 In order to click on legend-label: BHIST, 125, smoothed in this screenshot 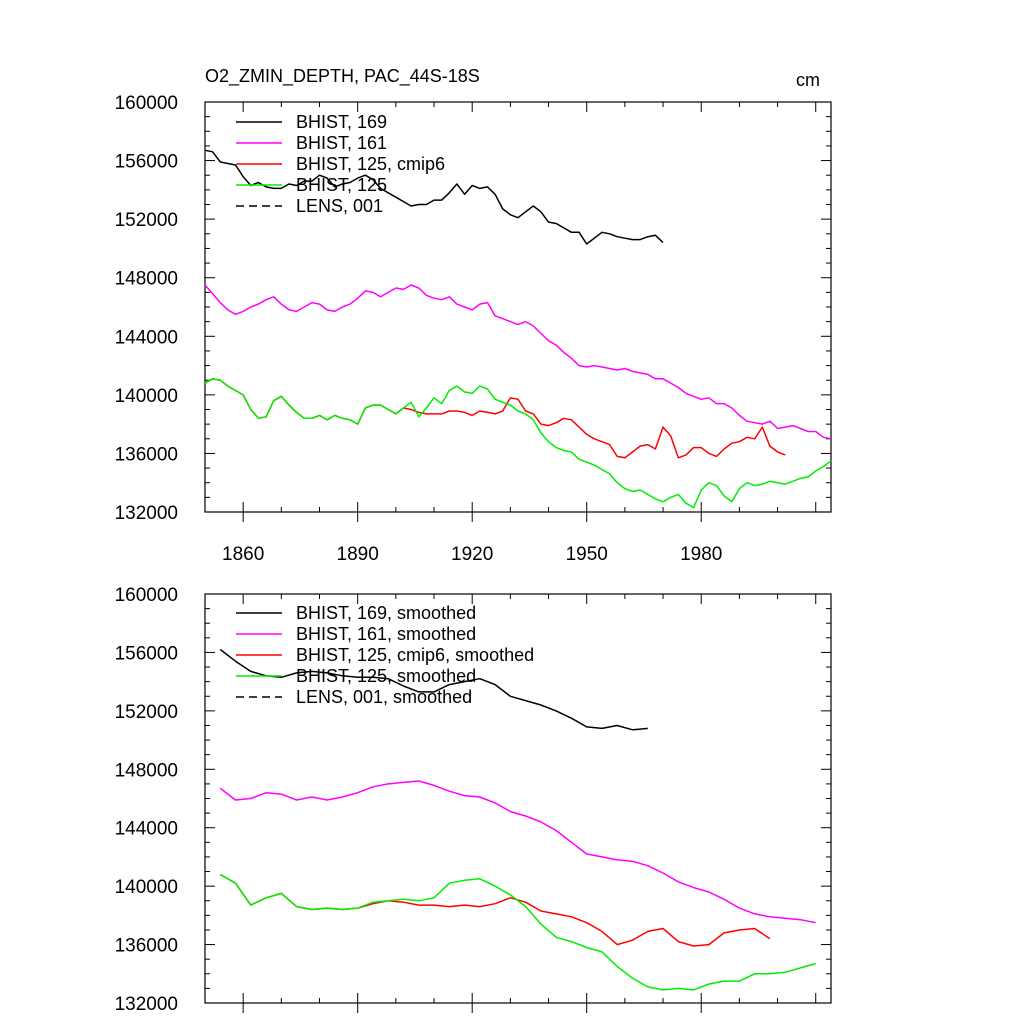, I will do `click(386, 676)`.